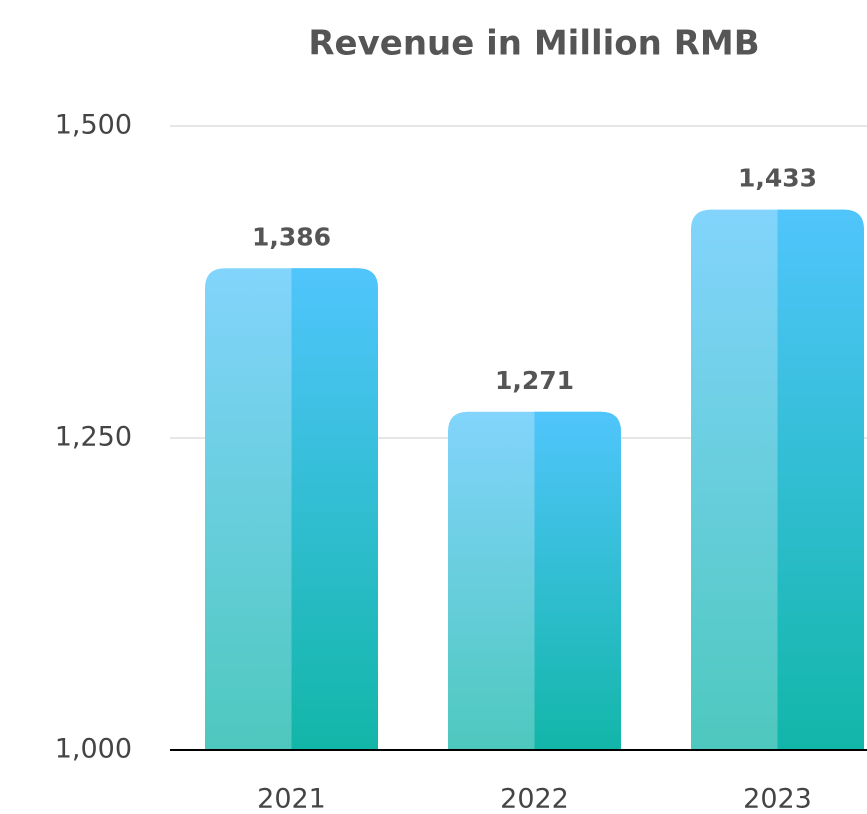 The image size is (867, 814). What do you see at coordinates (291, 799) in the screenshot?
I see `x-tick-label: 2021` at bounding box center [291, 799].